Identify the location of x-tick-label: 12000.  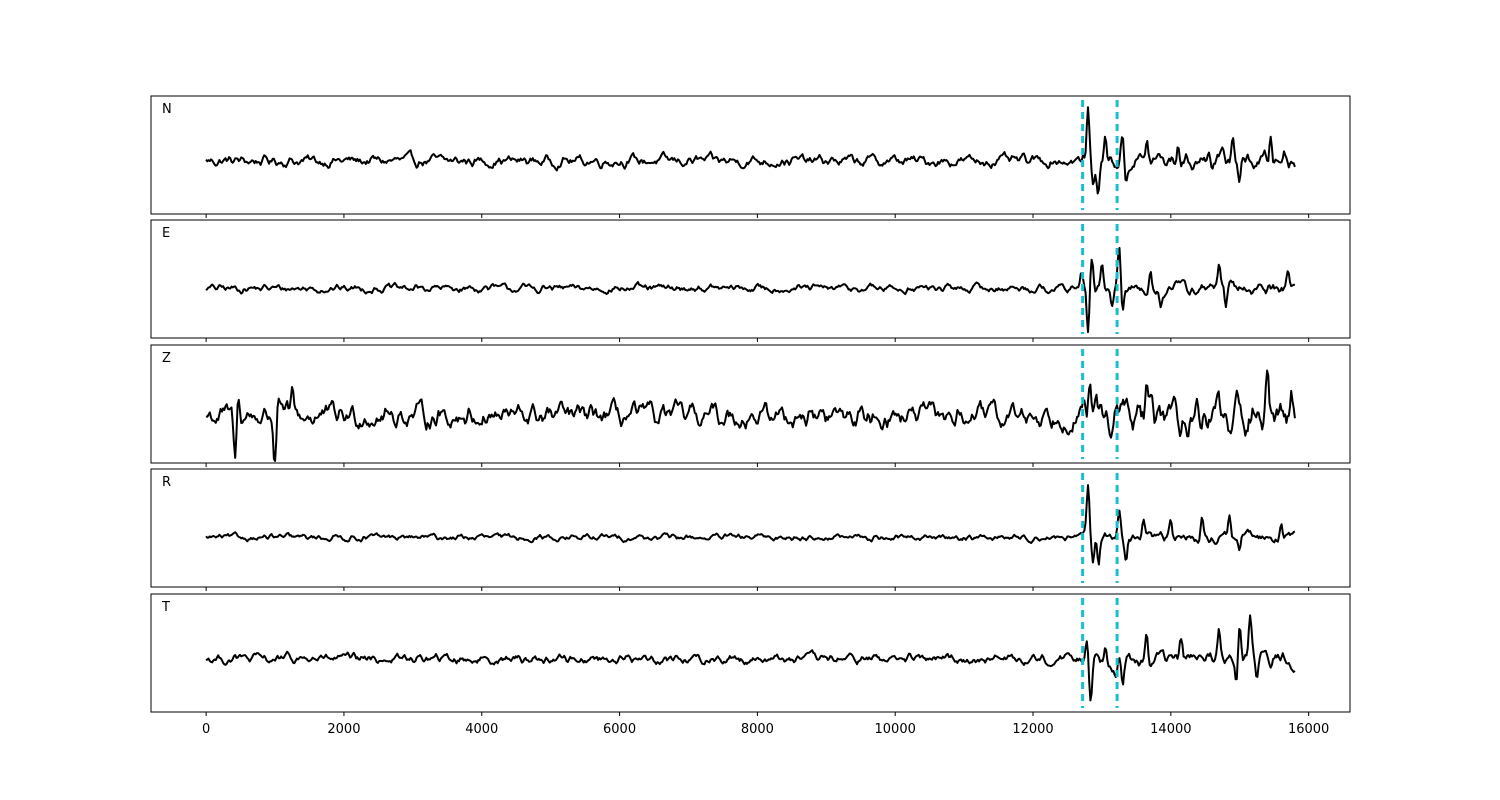
(1032, 729).